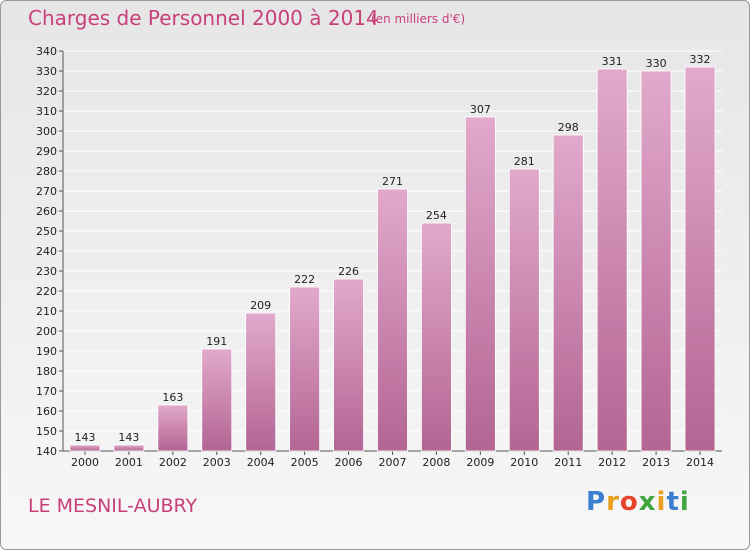 The height and width of the screenshot is (550, 750). I want to click on data-label: 298, so click(568, 127).